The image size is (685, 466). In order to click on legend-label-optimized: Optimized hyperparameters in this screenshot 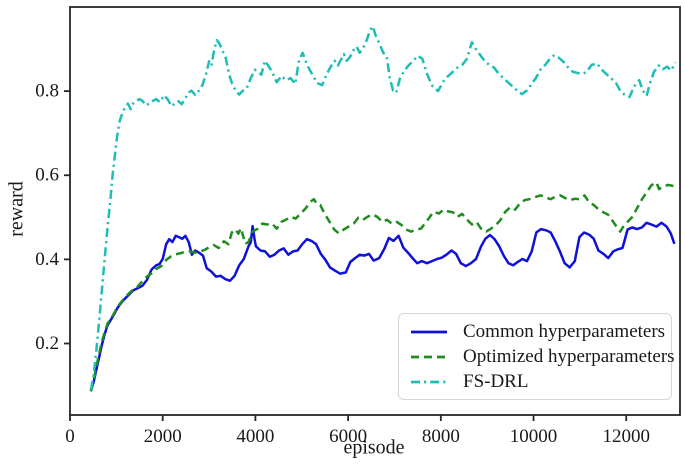, I will do `click(569, 356)`.